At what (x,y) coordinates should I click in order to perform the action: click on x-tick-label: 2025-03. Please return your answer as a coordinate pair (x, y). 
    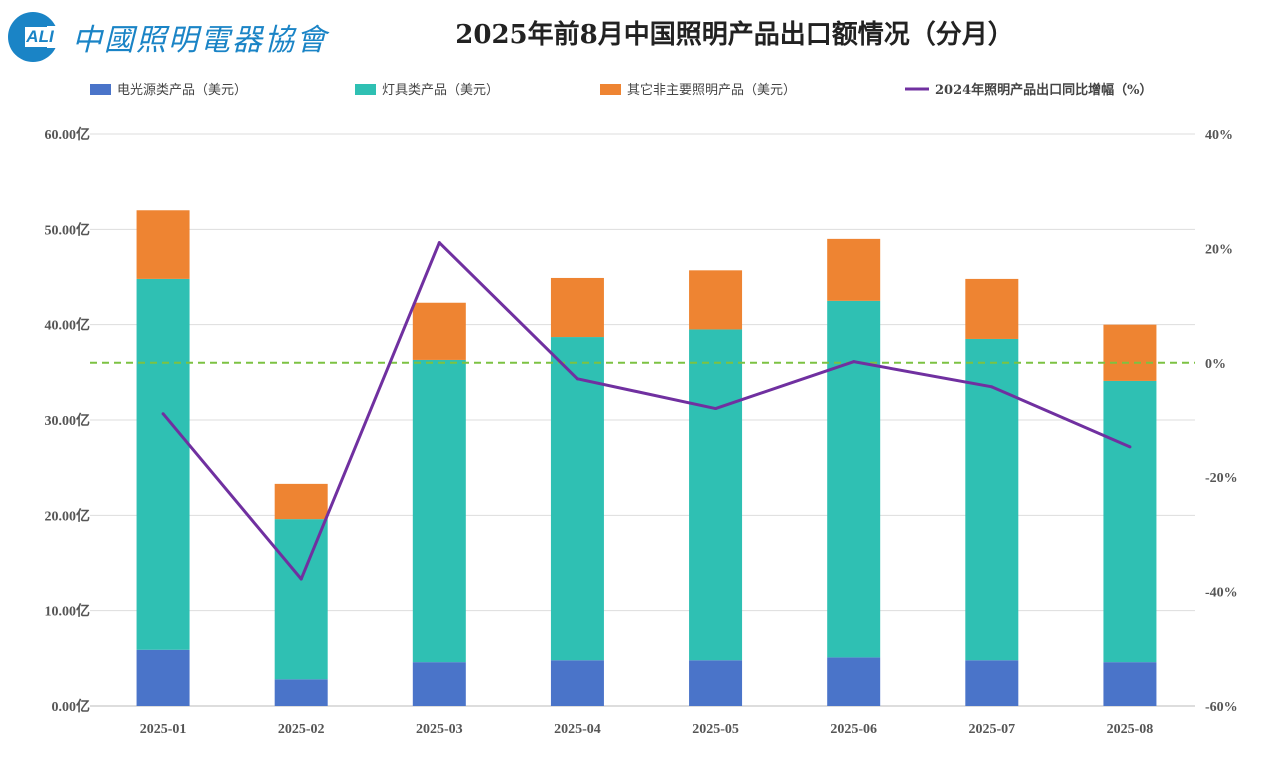
    Looking at the image, I should click on (439, 729).